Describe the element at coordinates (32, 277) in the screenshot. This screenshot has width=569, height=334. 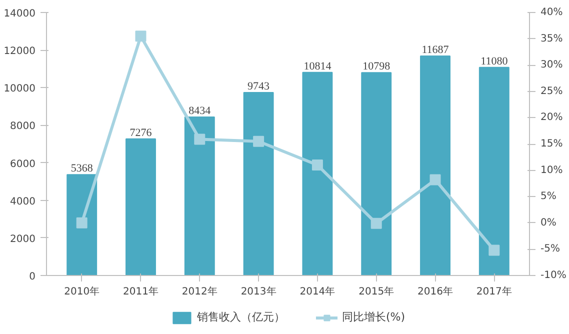
I see `y-tick-label: 0` at that location.